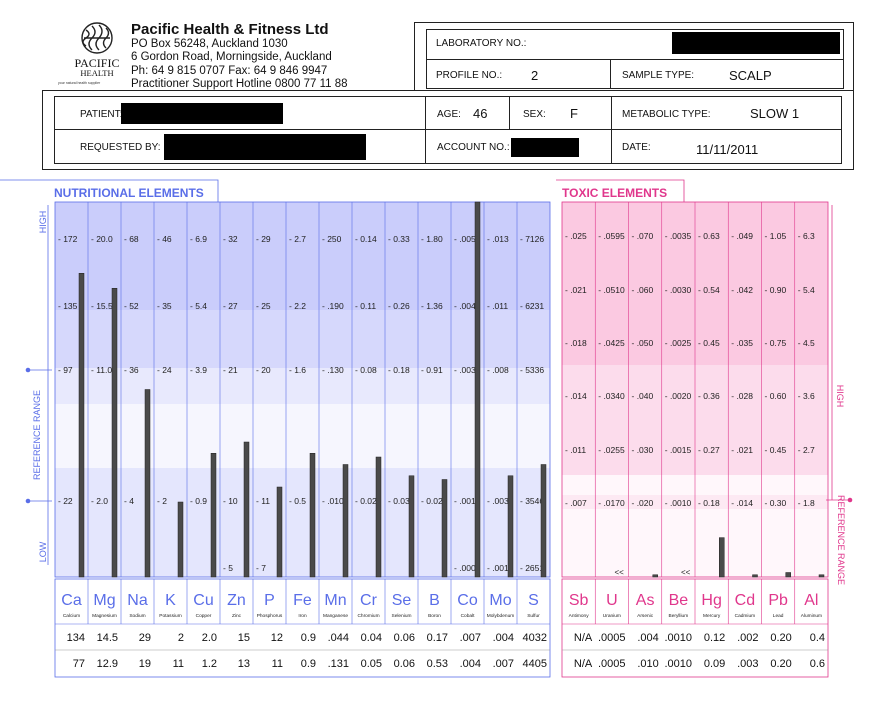  What do you see at coordinates (79, 83) in the screenshot?
I see `logo-tagline: your natural health supplier` at bounding box center [79, 83].